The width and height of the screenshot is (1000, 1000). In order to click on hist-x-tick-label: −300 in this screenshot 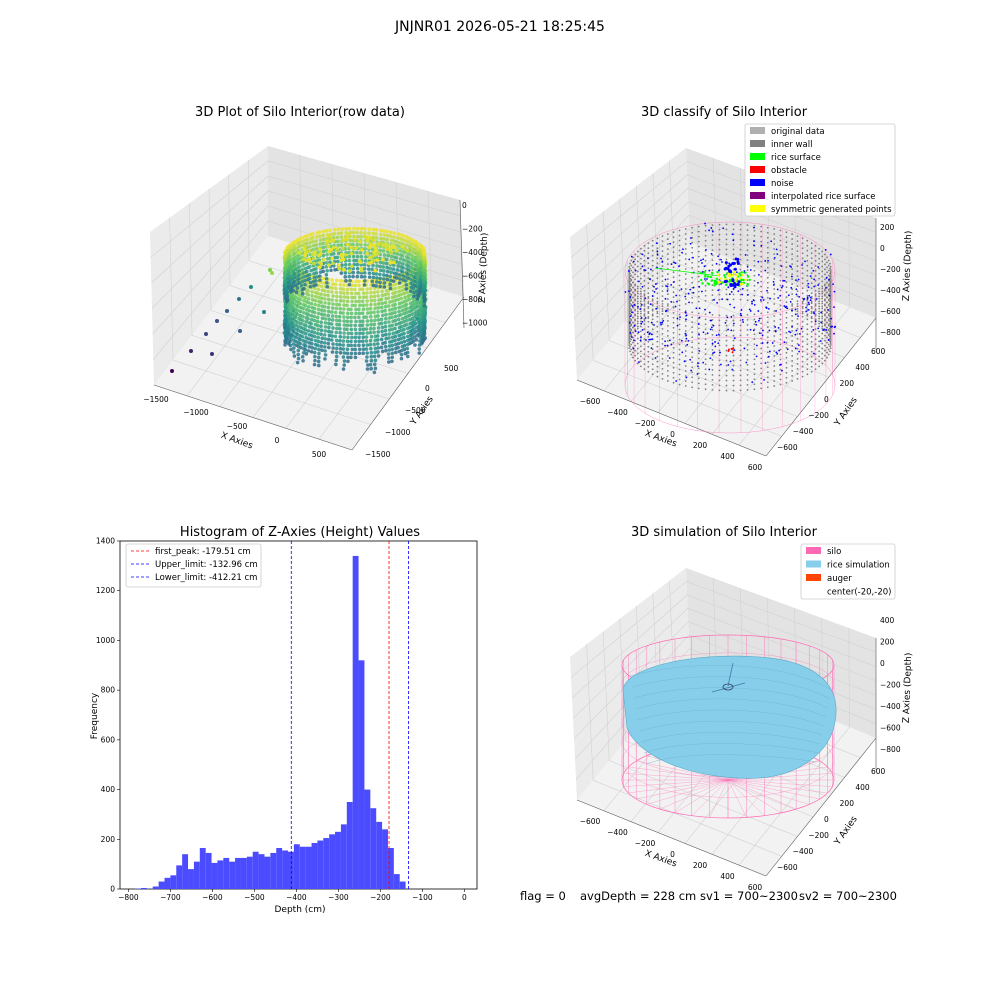, I will do `click(338, 897)`.